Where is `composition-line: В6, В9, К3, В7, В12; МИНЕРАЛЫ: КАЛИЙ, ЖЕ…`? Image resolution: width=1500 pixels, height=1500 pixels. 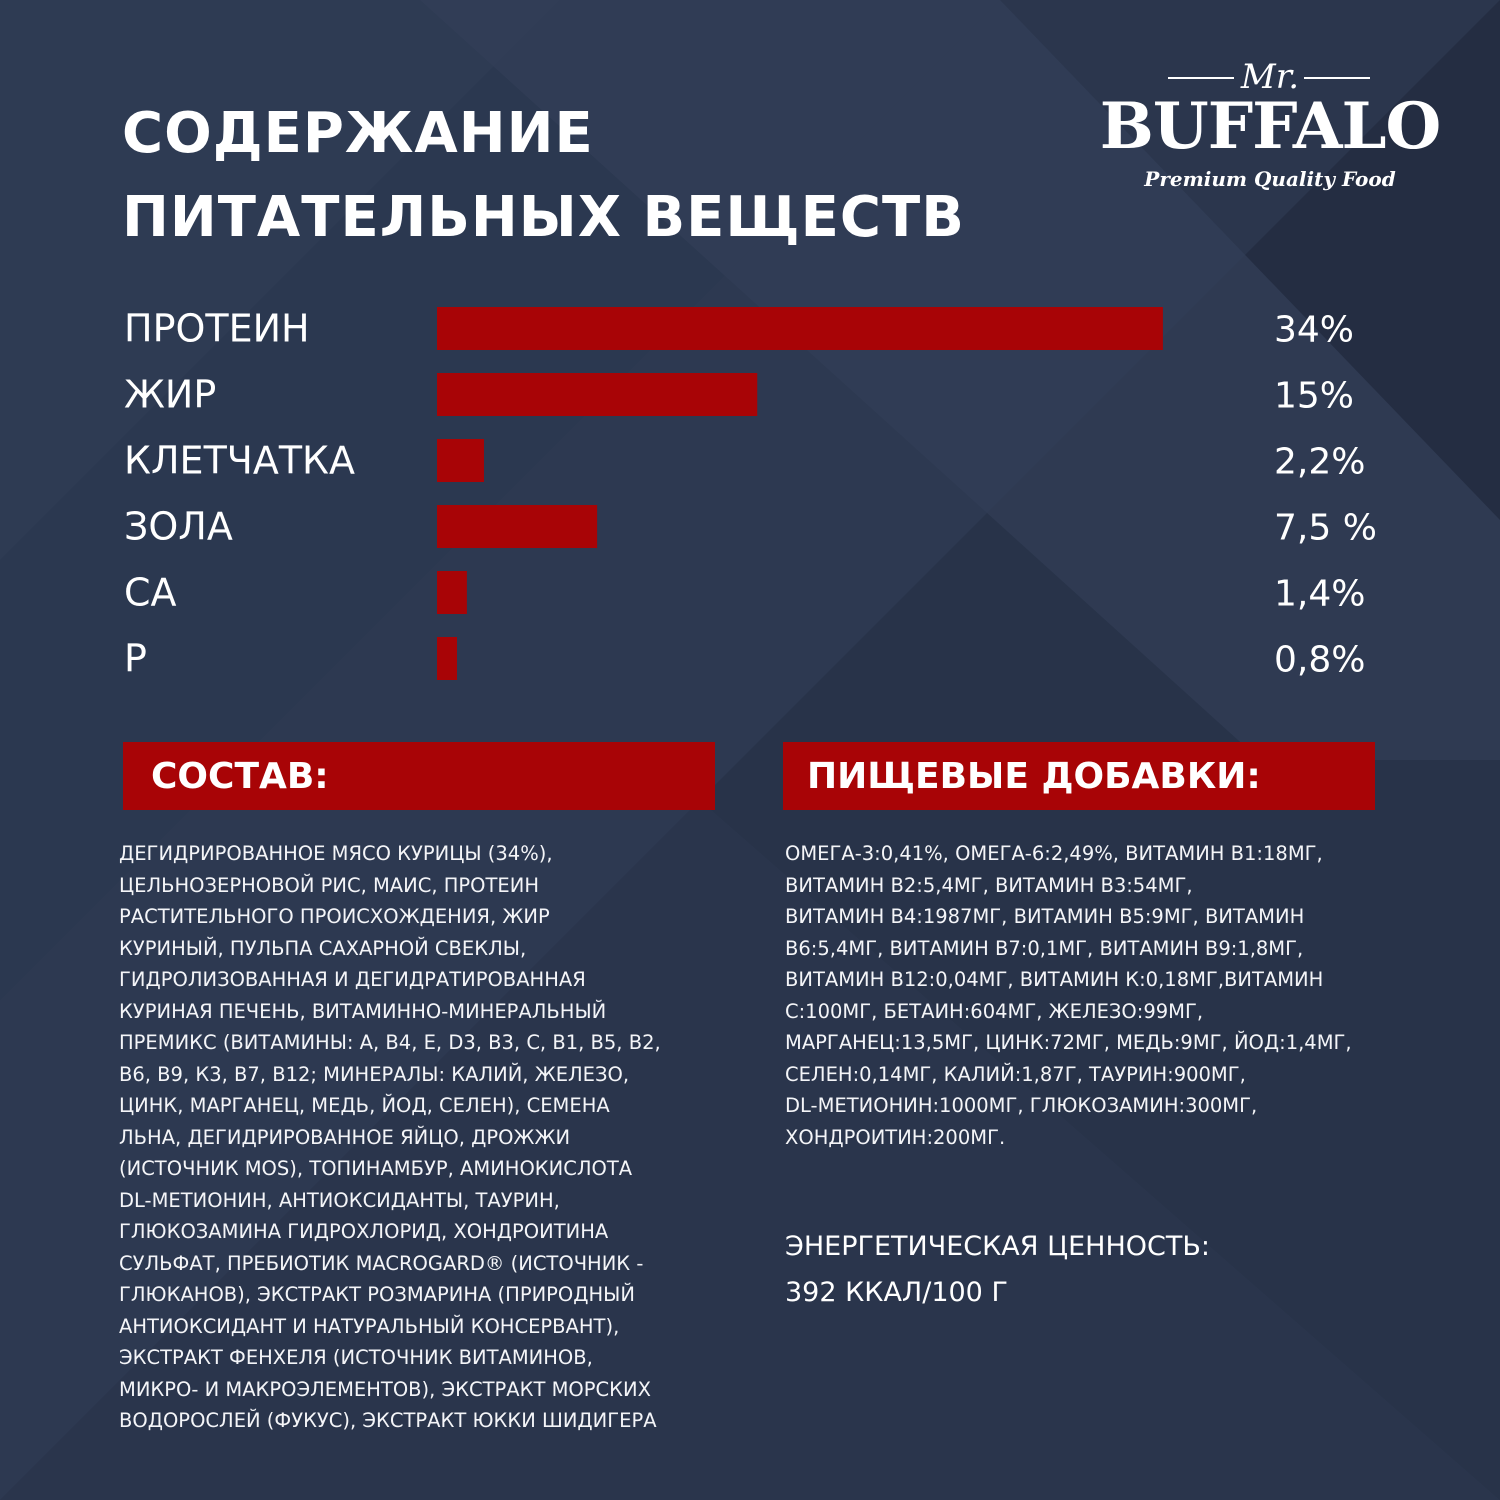
composition-line: В6, В9, К3, В7, В12; МИНЕРАЛЫ: КАЛИЙ, ЖЕ… is located at coordinates (374, 1074).